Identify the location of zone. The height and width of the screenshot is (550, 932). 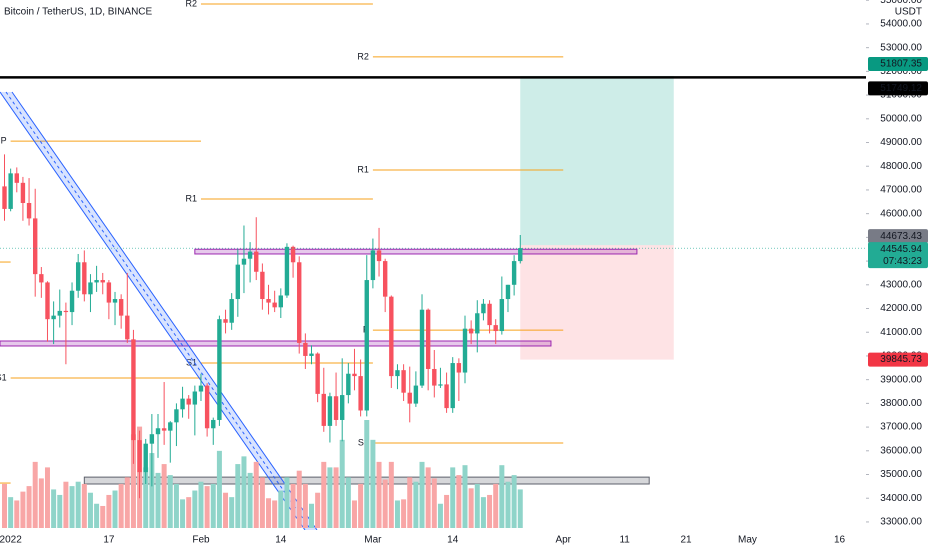
(276, 343).